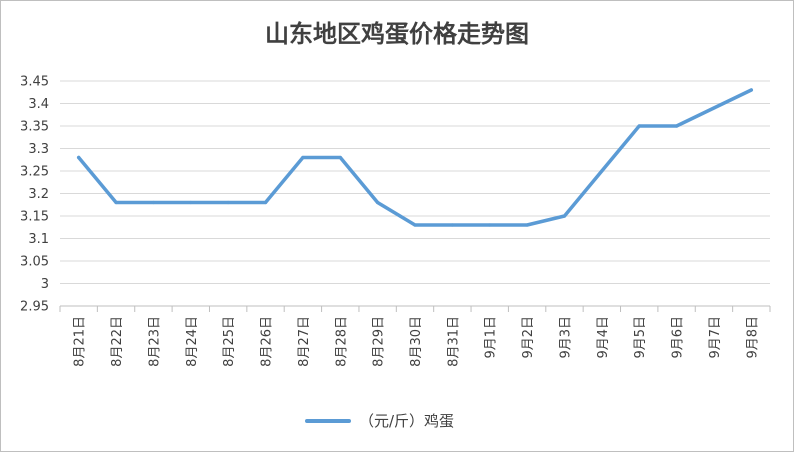  What do you see at coordinates (528, 337) in the screenshot?
I see `x-tick-label: 9月2日` at bounding box center [528, 337].